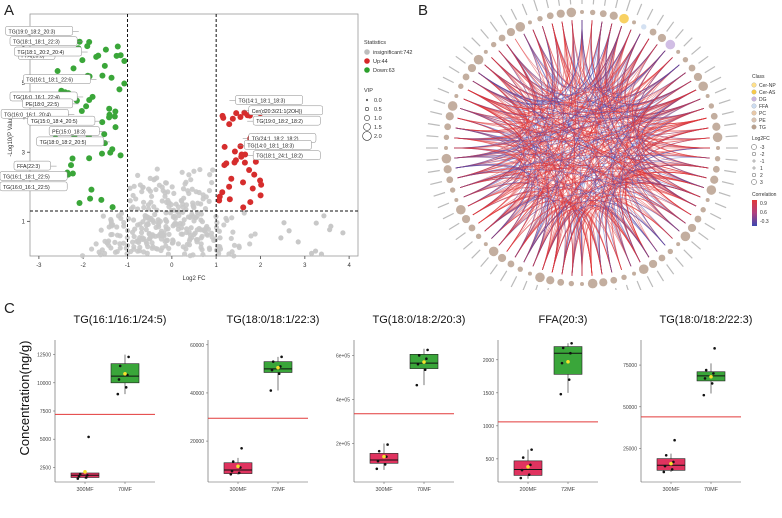 Image resolution: width=782 pixels, height=518 pixels. What do you see at coordinates (275, 139) in the screenshot?
I see `point-label: TG(24:1_18:2_18:2)` at bounding box center [275, 139].